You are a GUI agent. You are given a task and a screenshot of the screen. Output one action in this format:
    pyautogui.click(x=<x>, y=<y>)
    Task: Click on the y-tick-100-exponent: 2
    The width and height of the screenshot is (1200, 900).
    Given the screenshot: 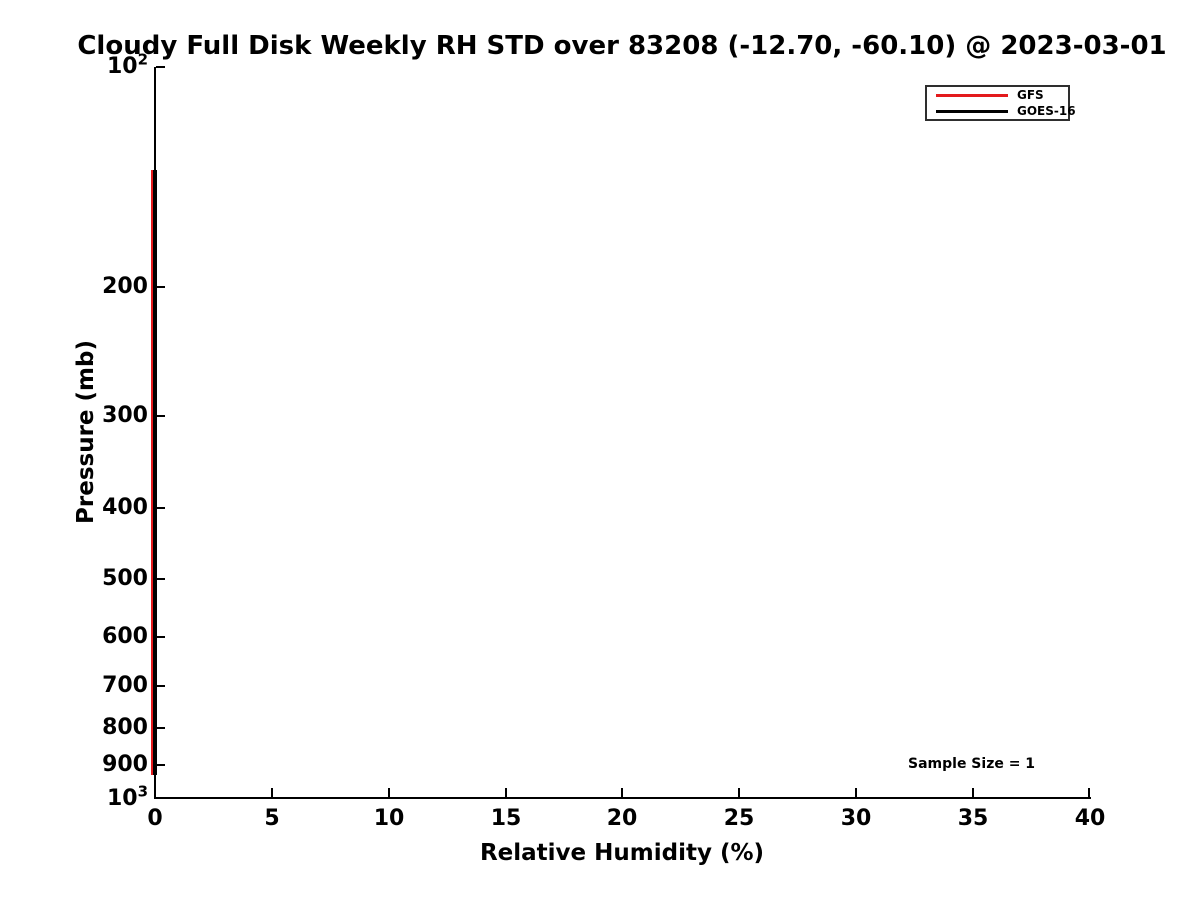 What is the action you would take?
    pyautogui.click(x=142, y=59)
    